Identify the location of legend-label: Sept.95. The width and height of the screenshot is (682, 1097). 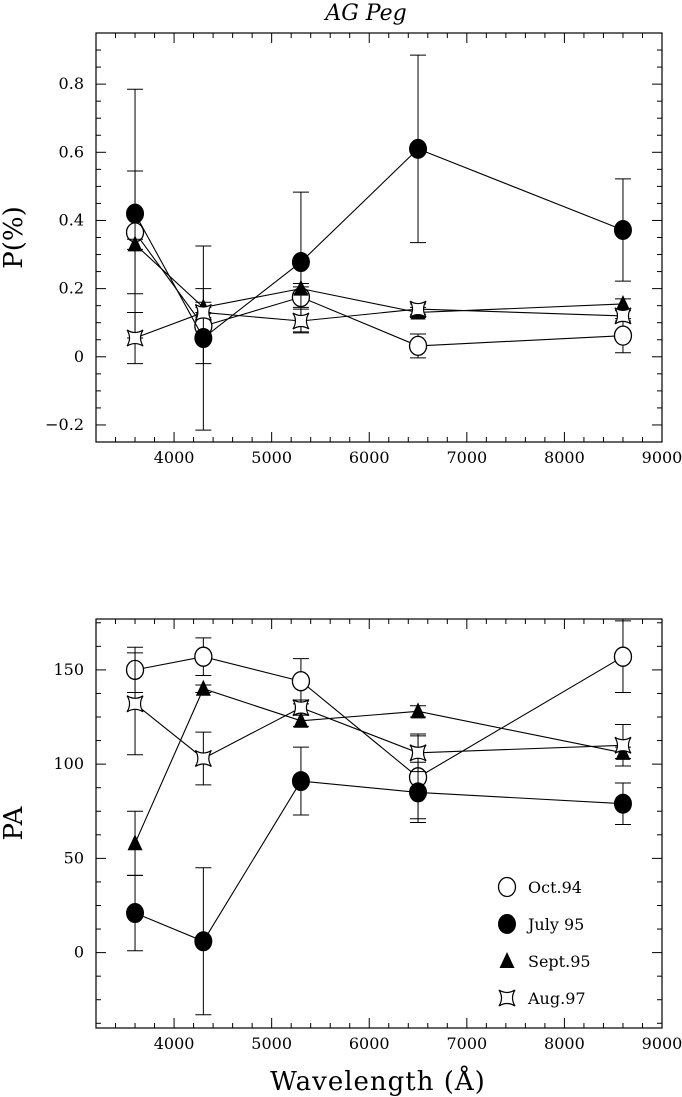
(559, 961).